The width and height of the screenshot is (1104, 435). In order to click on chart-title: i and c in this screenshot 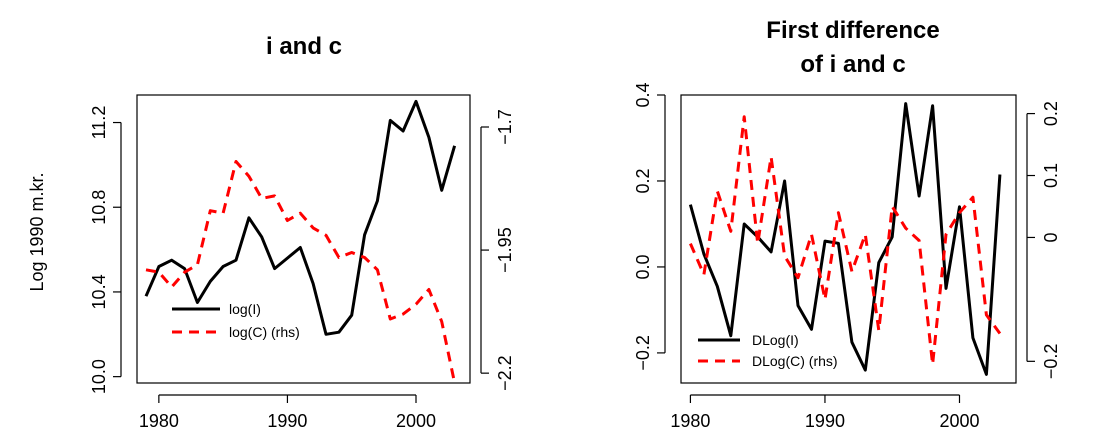, I will do `click(304, 46)`.